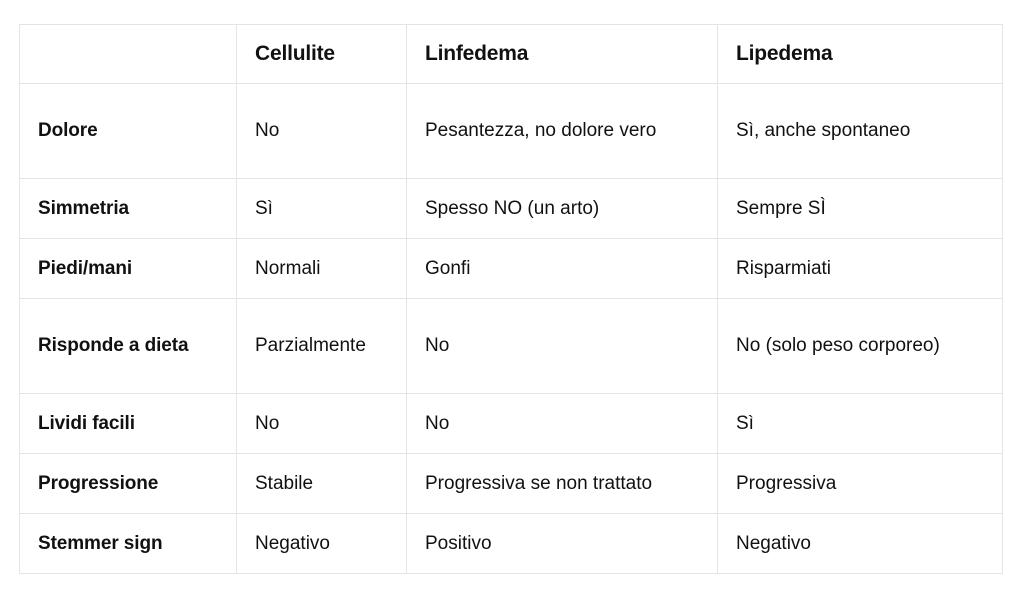 Image resolution: width=1024 pixels, height=597 pixels. I want to click on column-header-lipedema: Lipedema, so click(860, 54).